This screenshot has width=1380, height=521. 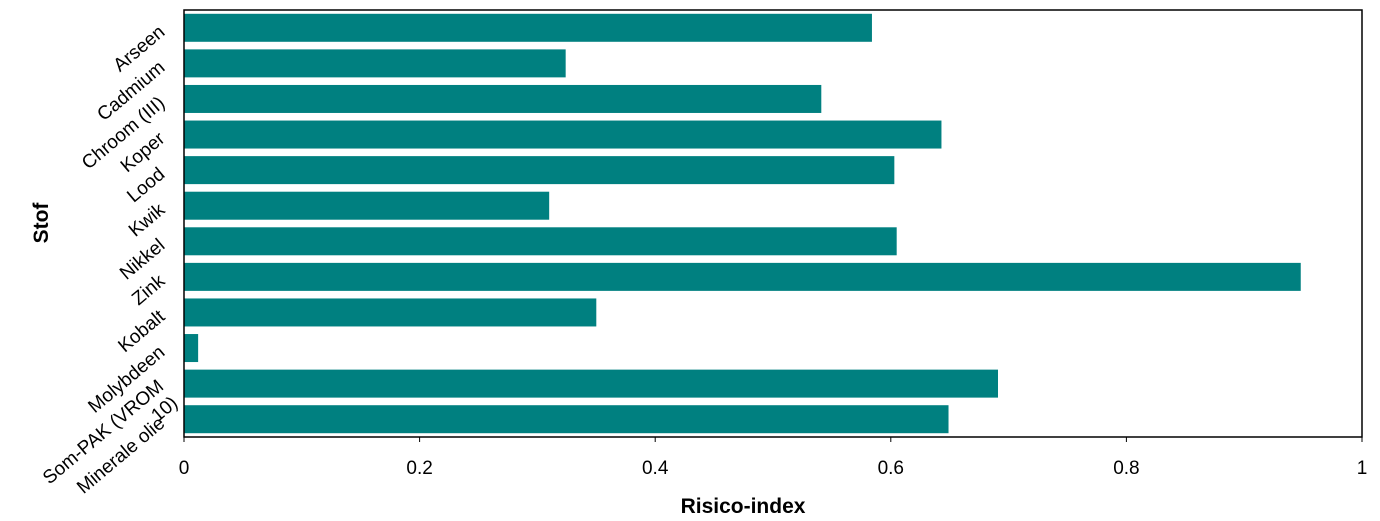 I want to click on x-tick-label: 0.8, so click(x=1126, y=468).